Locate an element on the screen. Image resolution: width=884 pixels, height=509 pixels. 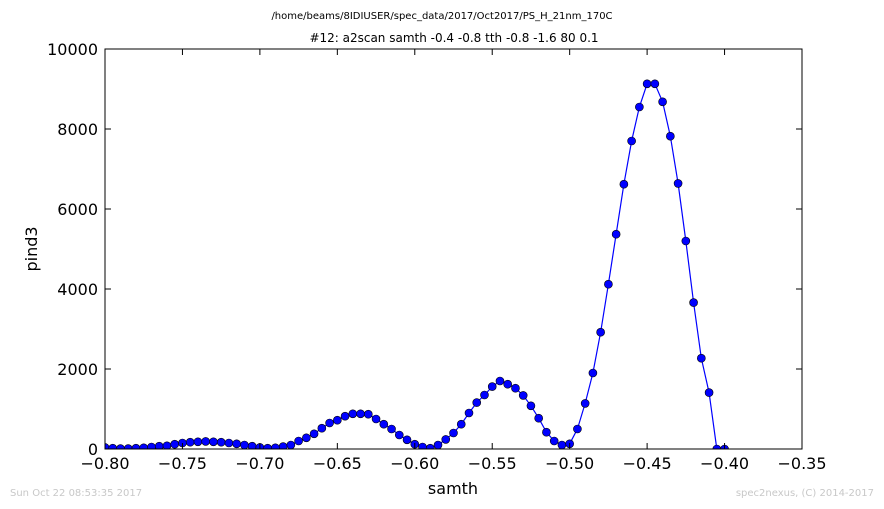
x-tick-label: −0.75 is located at coordinates (182, 463).